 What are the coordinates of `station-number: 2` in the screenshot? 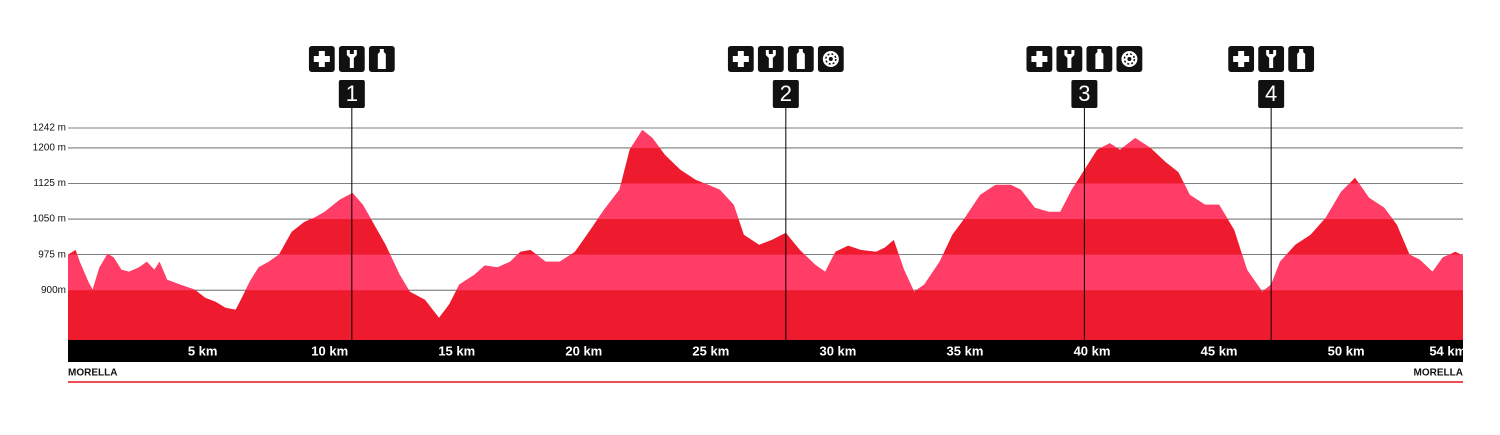 It's located at (786, 93).